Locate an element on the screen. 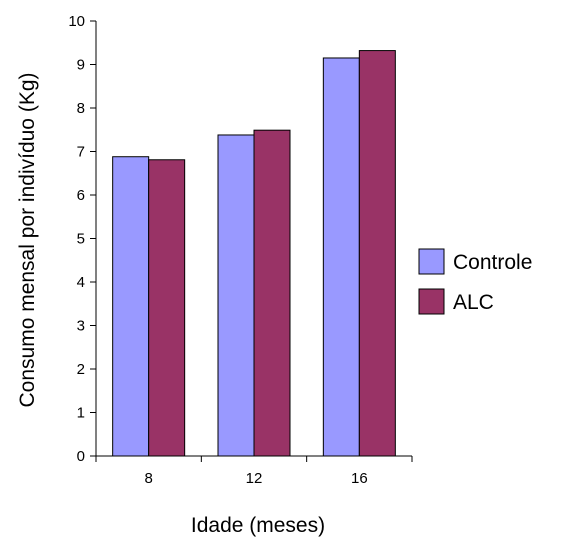 The image size is (582, 540). legend-swatch-alc is located at coordinates (431, 301).